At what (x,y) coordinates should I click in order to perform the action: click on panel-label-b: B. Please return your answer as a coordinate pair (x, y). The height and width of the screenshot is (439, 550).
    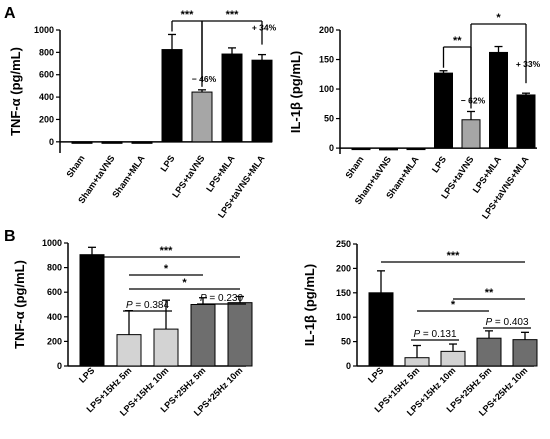
    Looking at the image, I should click on (10, 236).